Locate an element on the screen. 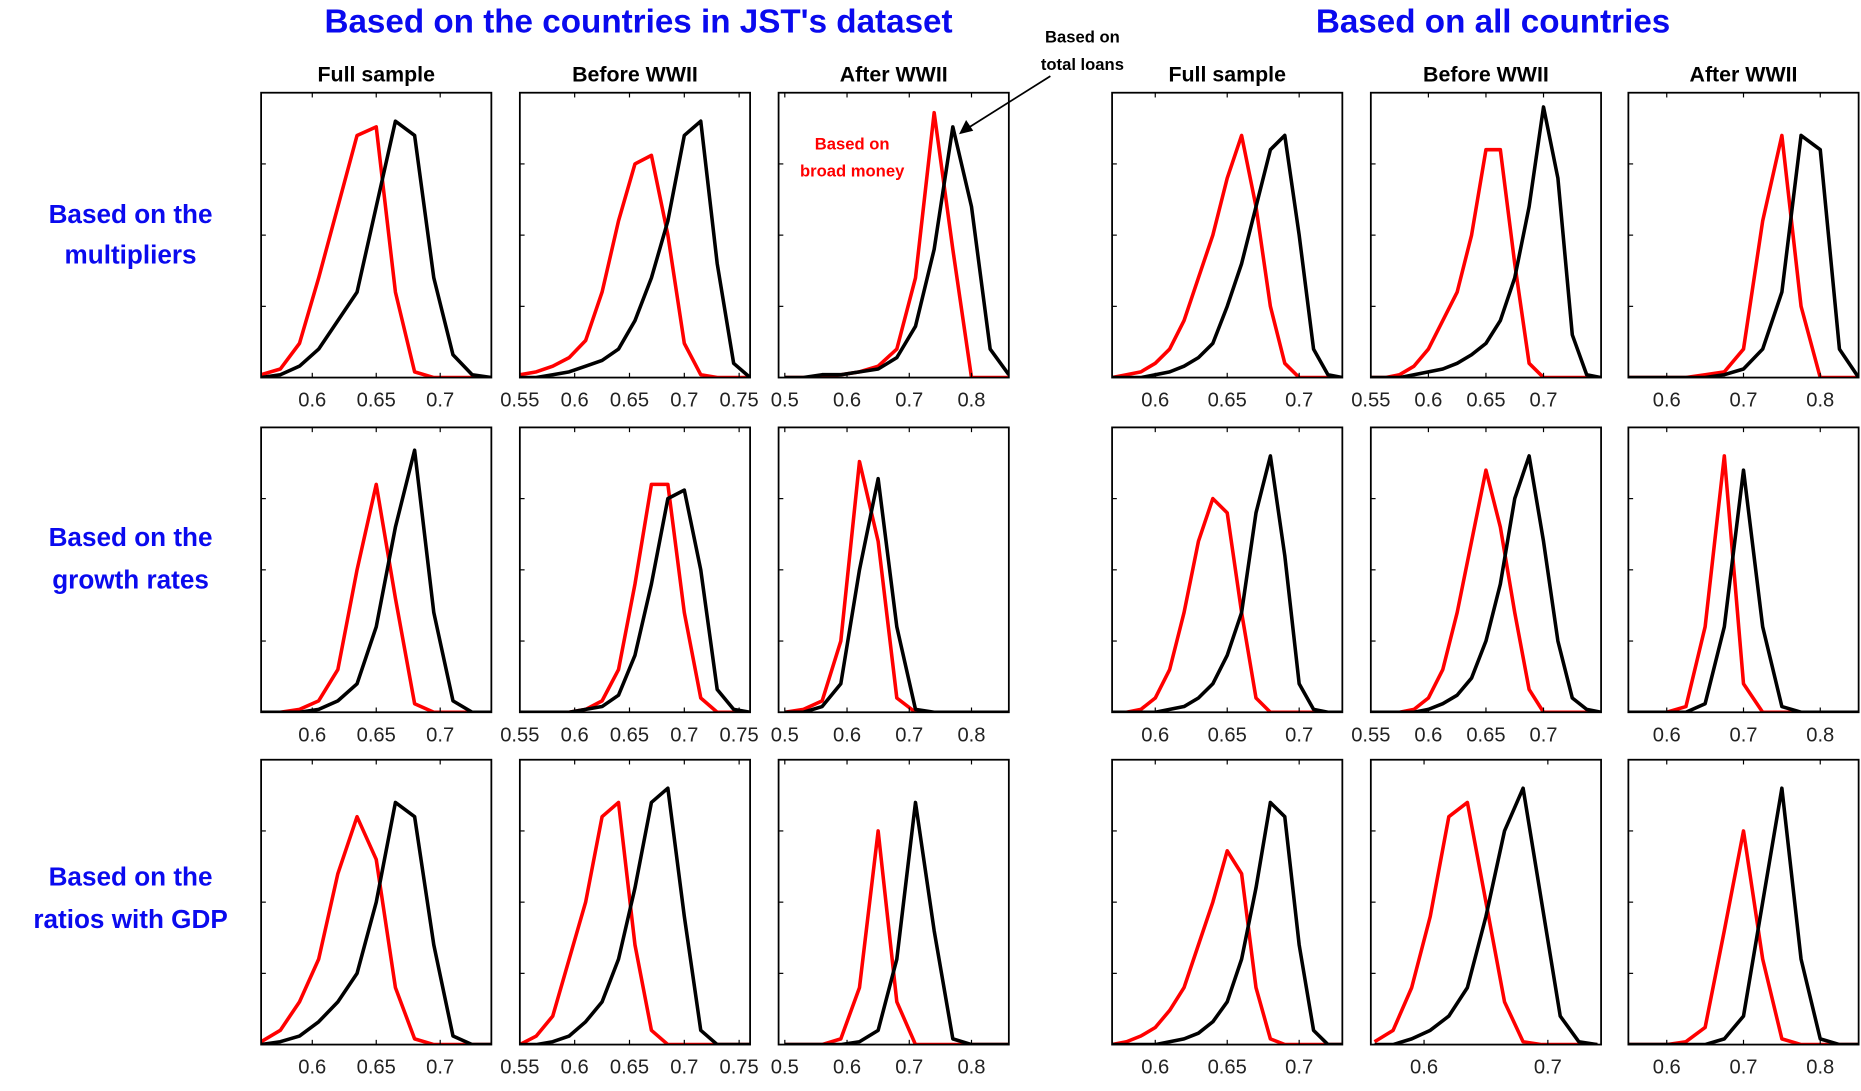 This screenshot has height=1091, width=1861. column-title: After WWII is located at coordinates (894, 75).